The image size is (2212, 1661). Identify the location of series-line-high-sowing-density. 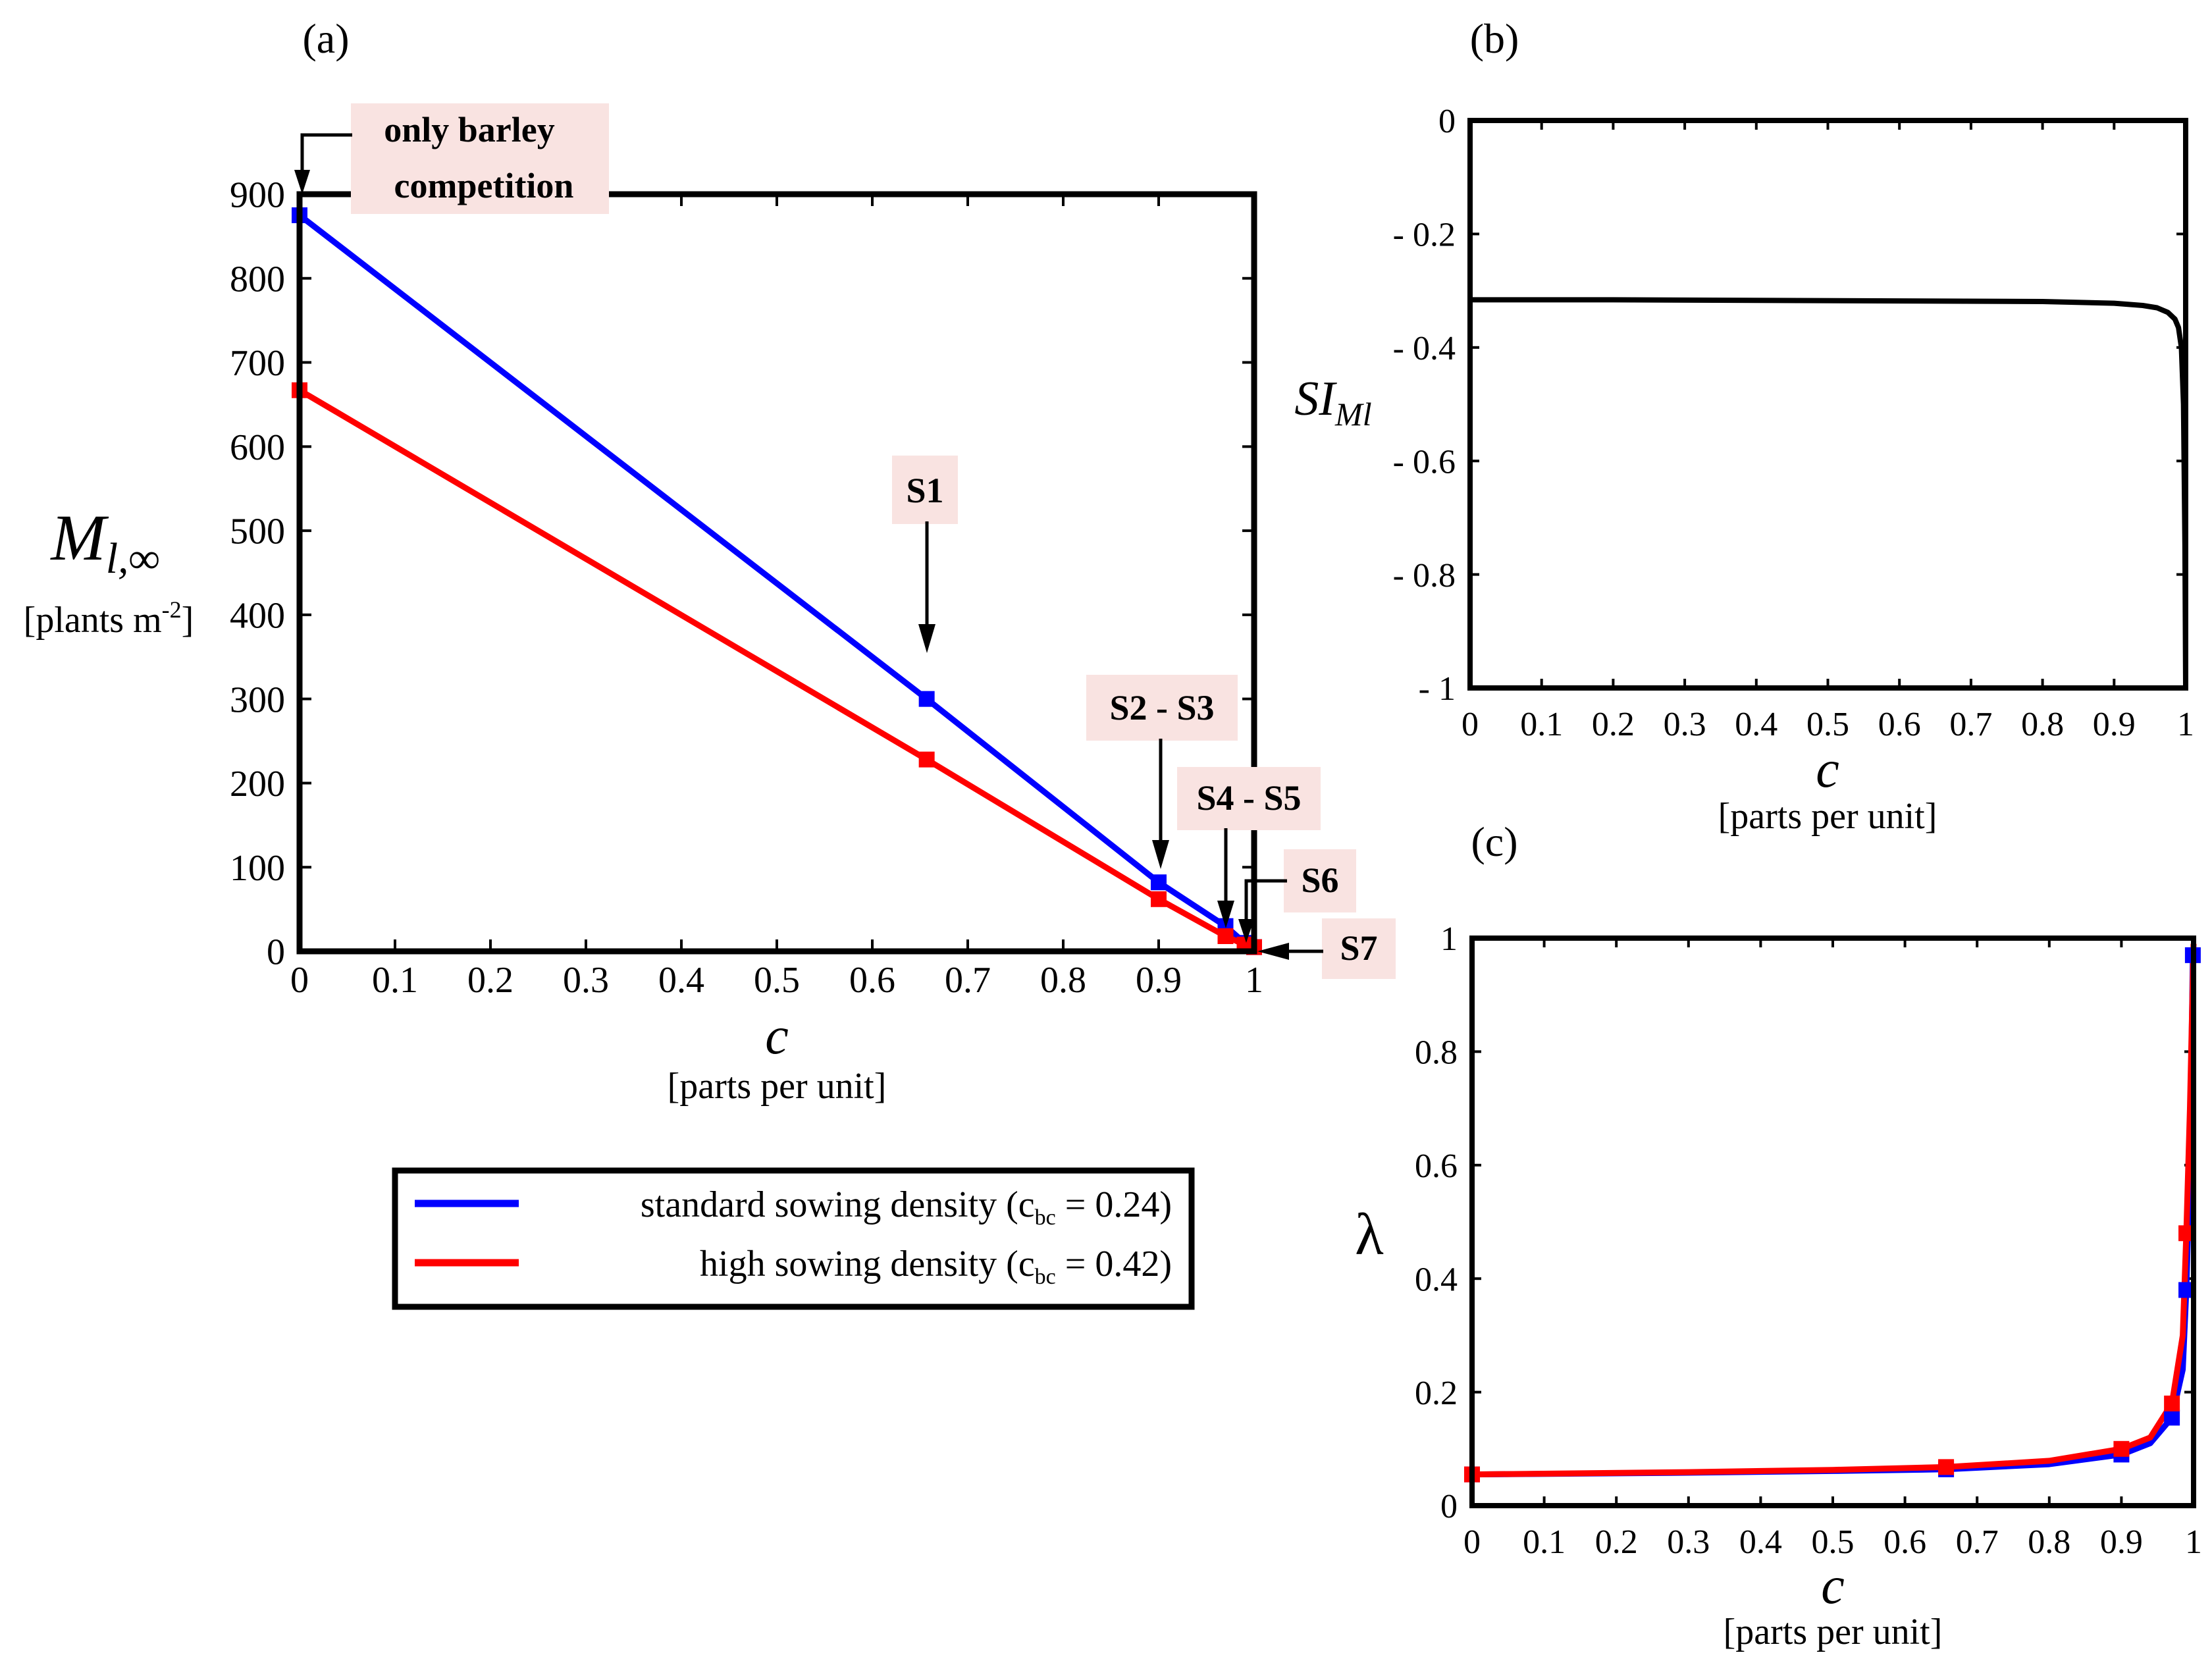
(776, 668).